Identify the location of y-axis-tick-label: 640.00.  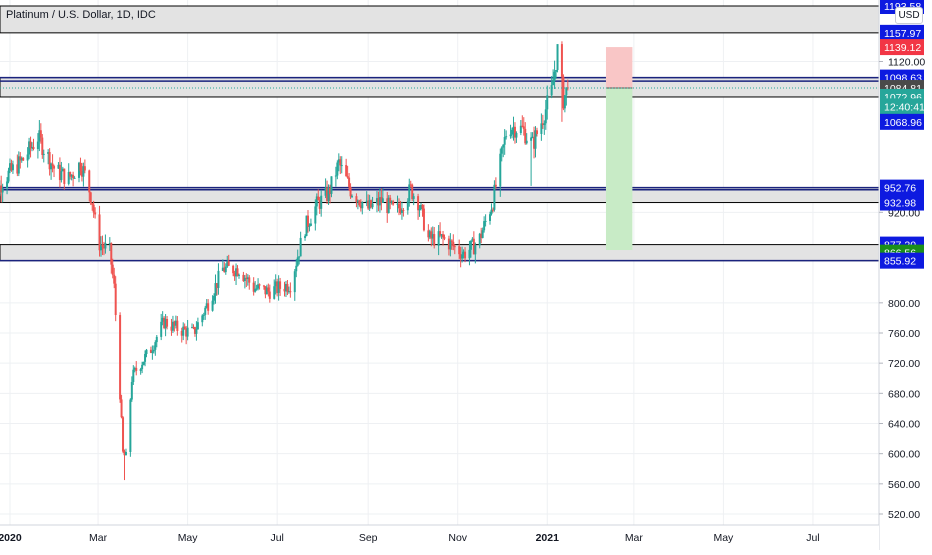
(904, 424).